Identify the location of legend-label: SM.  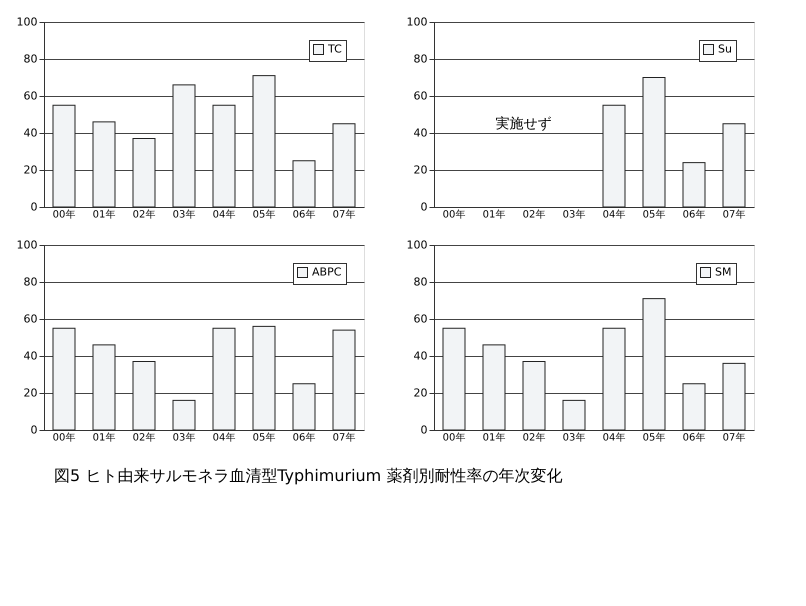
(723, 272).